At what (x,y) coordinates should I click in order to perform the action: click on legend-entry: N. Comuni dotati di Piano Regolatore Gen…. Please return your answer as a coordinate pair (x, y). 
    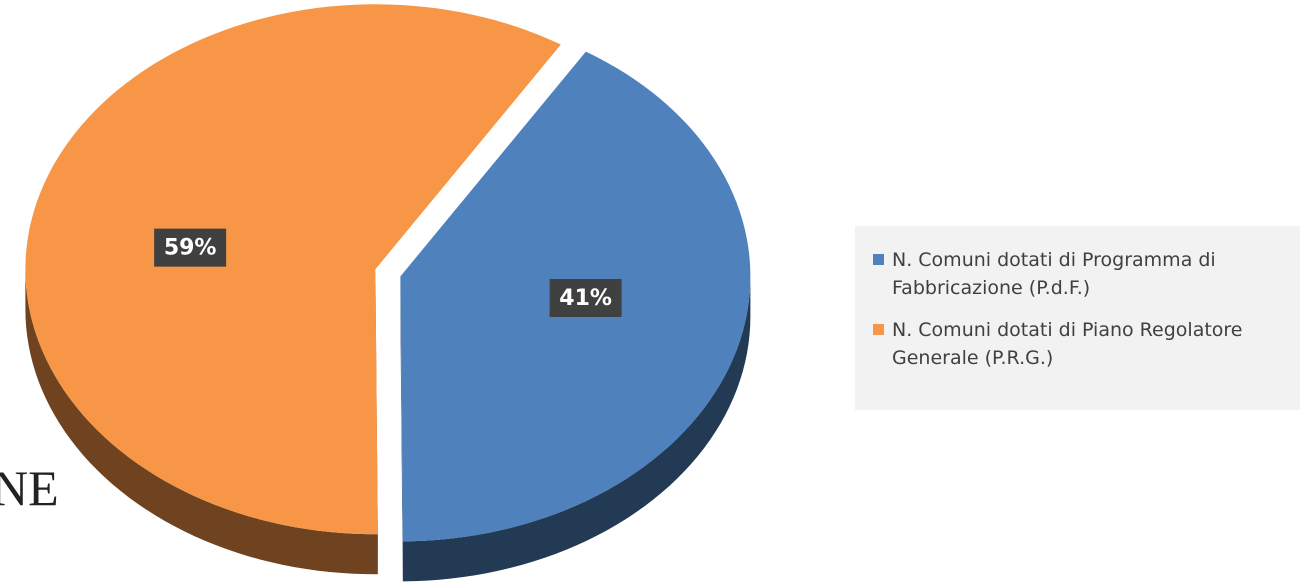
    Looking at the image, I should click on (1086, 344).